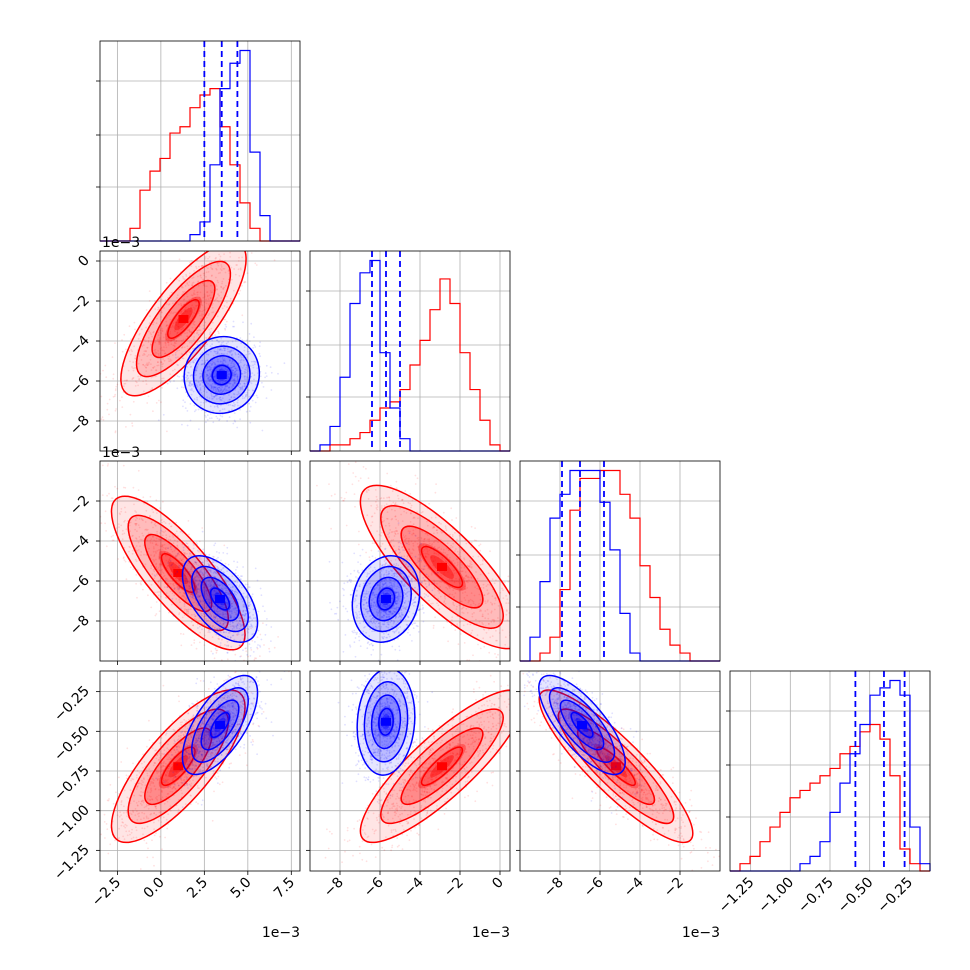 This screenshot has width=970, height=970. What do you see at coordinates (221, 375) in the screenshot?
I see `peak-blue` at bounding box center [221, 375].